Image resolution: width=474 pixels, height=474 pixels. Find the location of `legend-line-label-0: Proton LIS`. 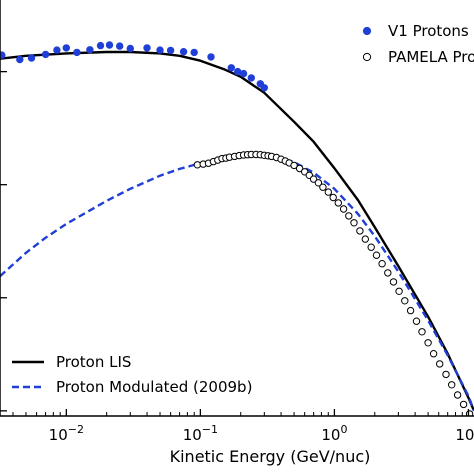

legend-line-label-0: Proton LIS is located at coordinates (93, 362).